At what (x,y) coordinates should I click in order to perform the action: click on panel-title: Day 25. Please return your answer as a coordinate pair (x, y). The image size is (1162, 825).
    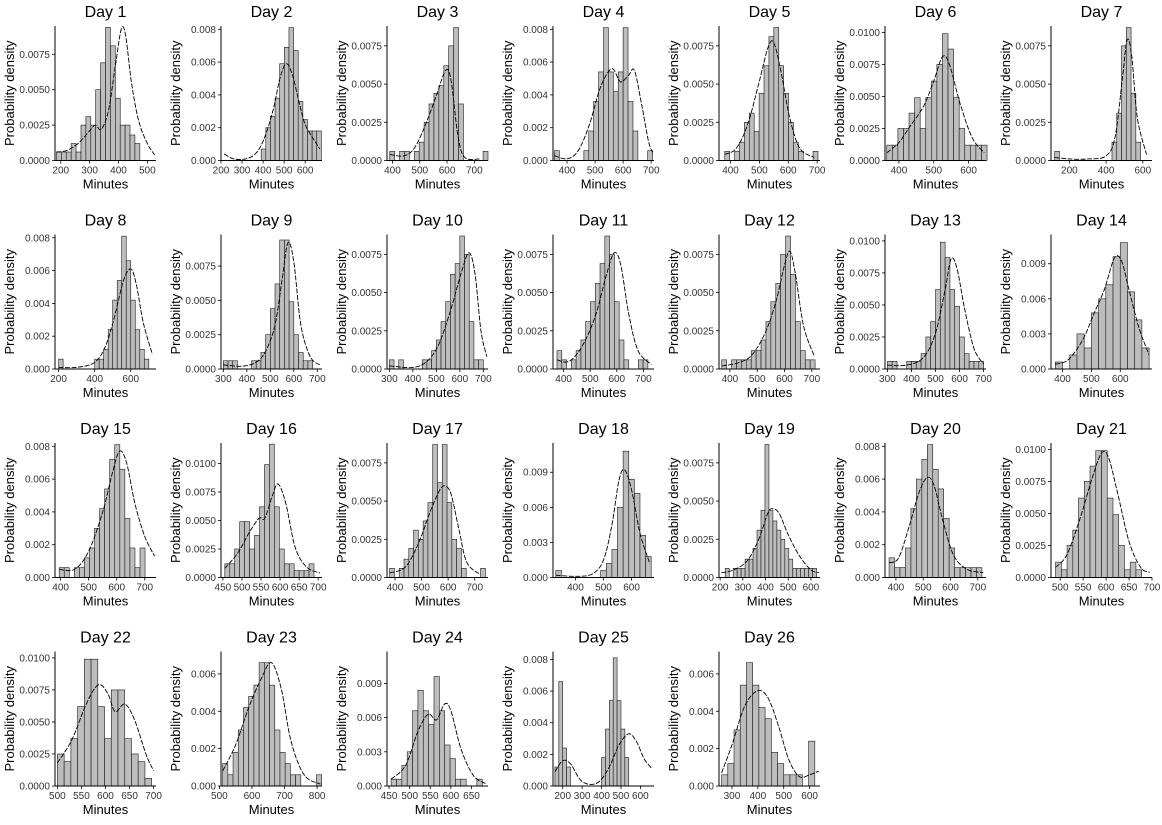
    Looking at the image, I should click on (603, 638).